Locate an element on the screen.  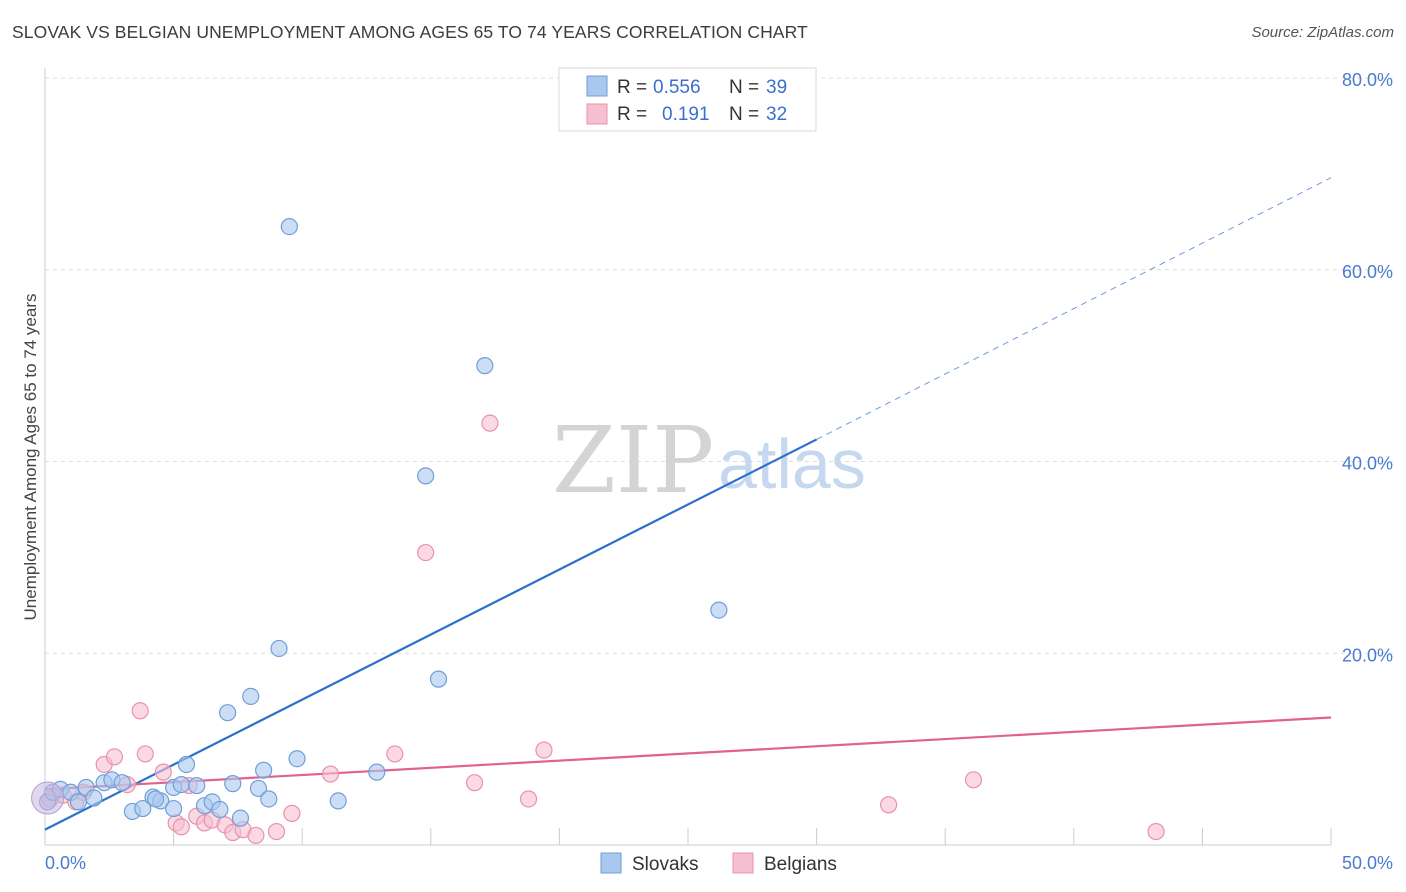
watermark: ZIP atlas is located at coordinates (709, 460).